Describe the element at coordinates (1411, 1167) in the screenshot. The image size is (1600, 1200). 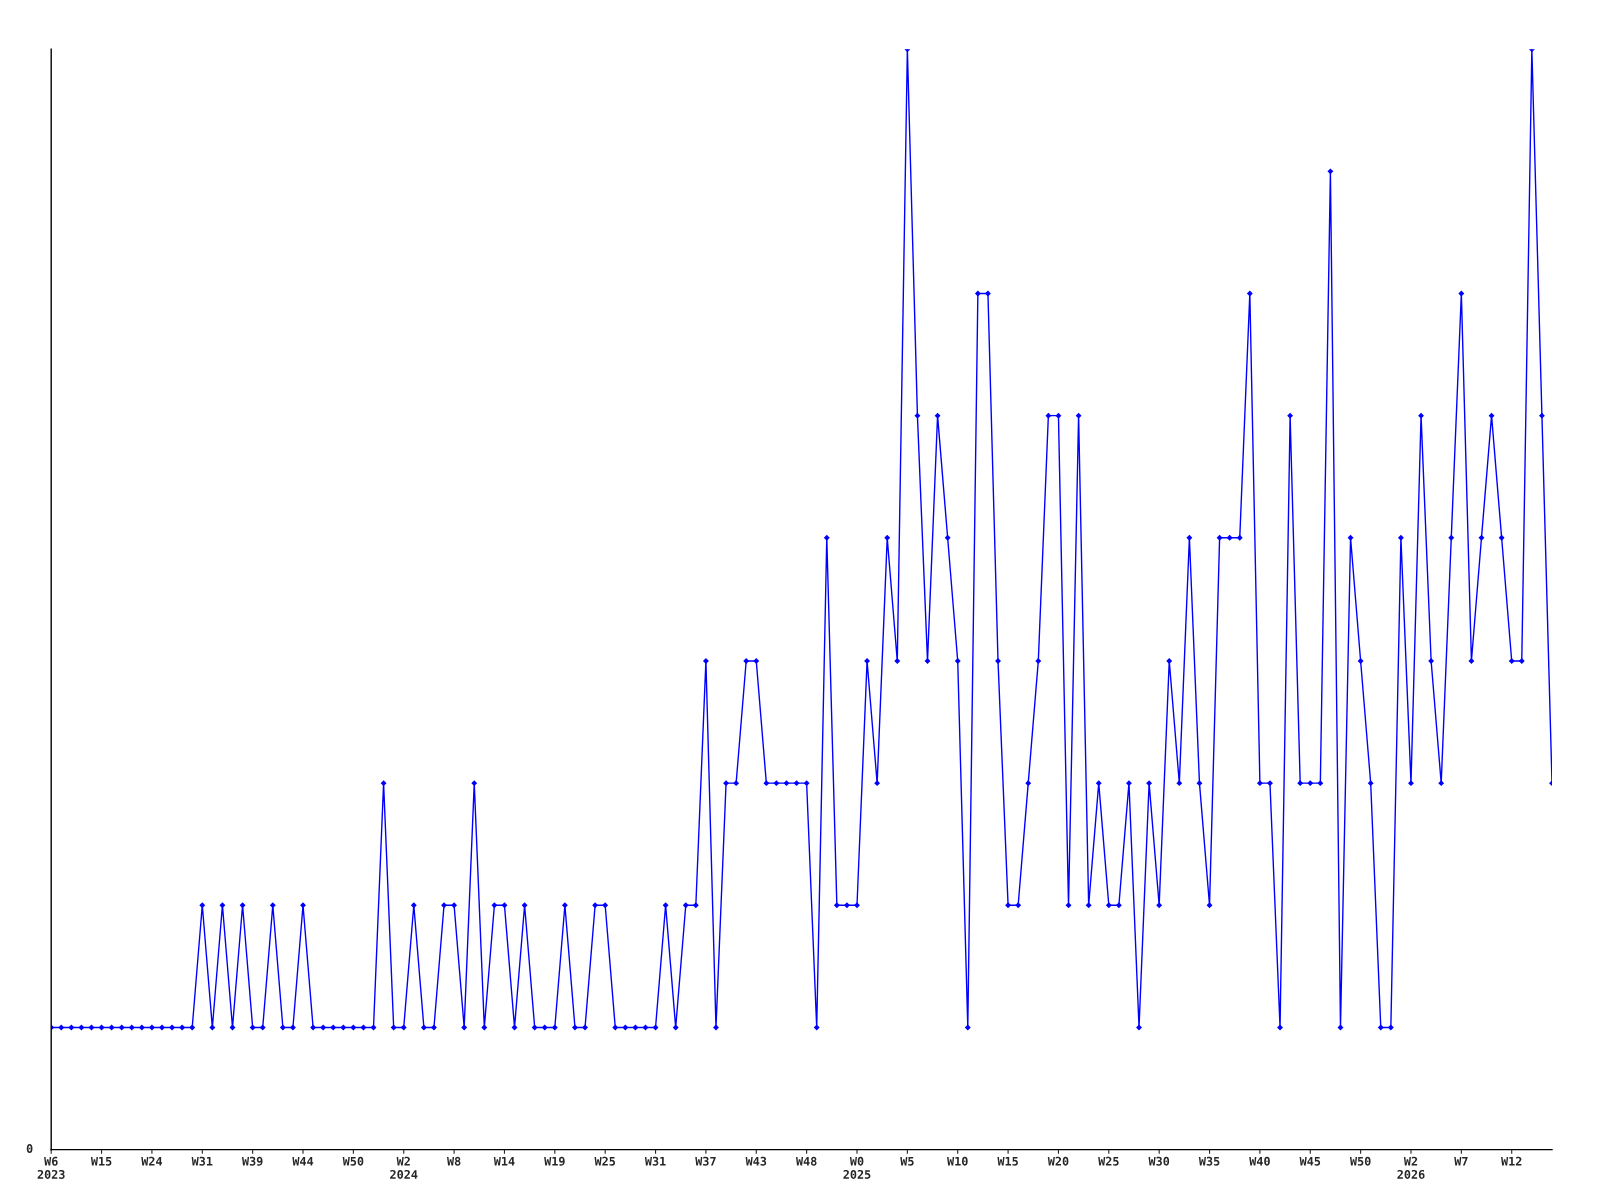
I see `x-tick-label: W2 2026` at that location.